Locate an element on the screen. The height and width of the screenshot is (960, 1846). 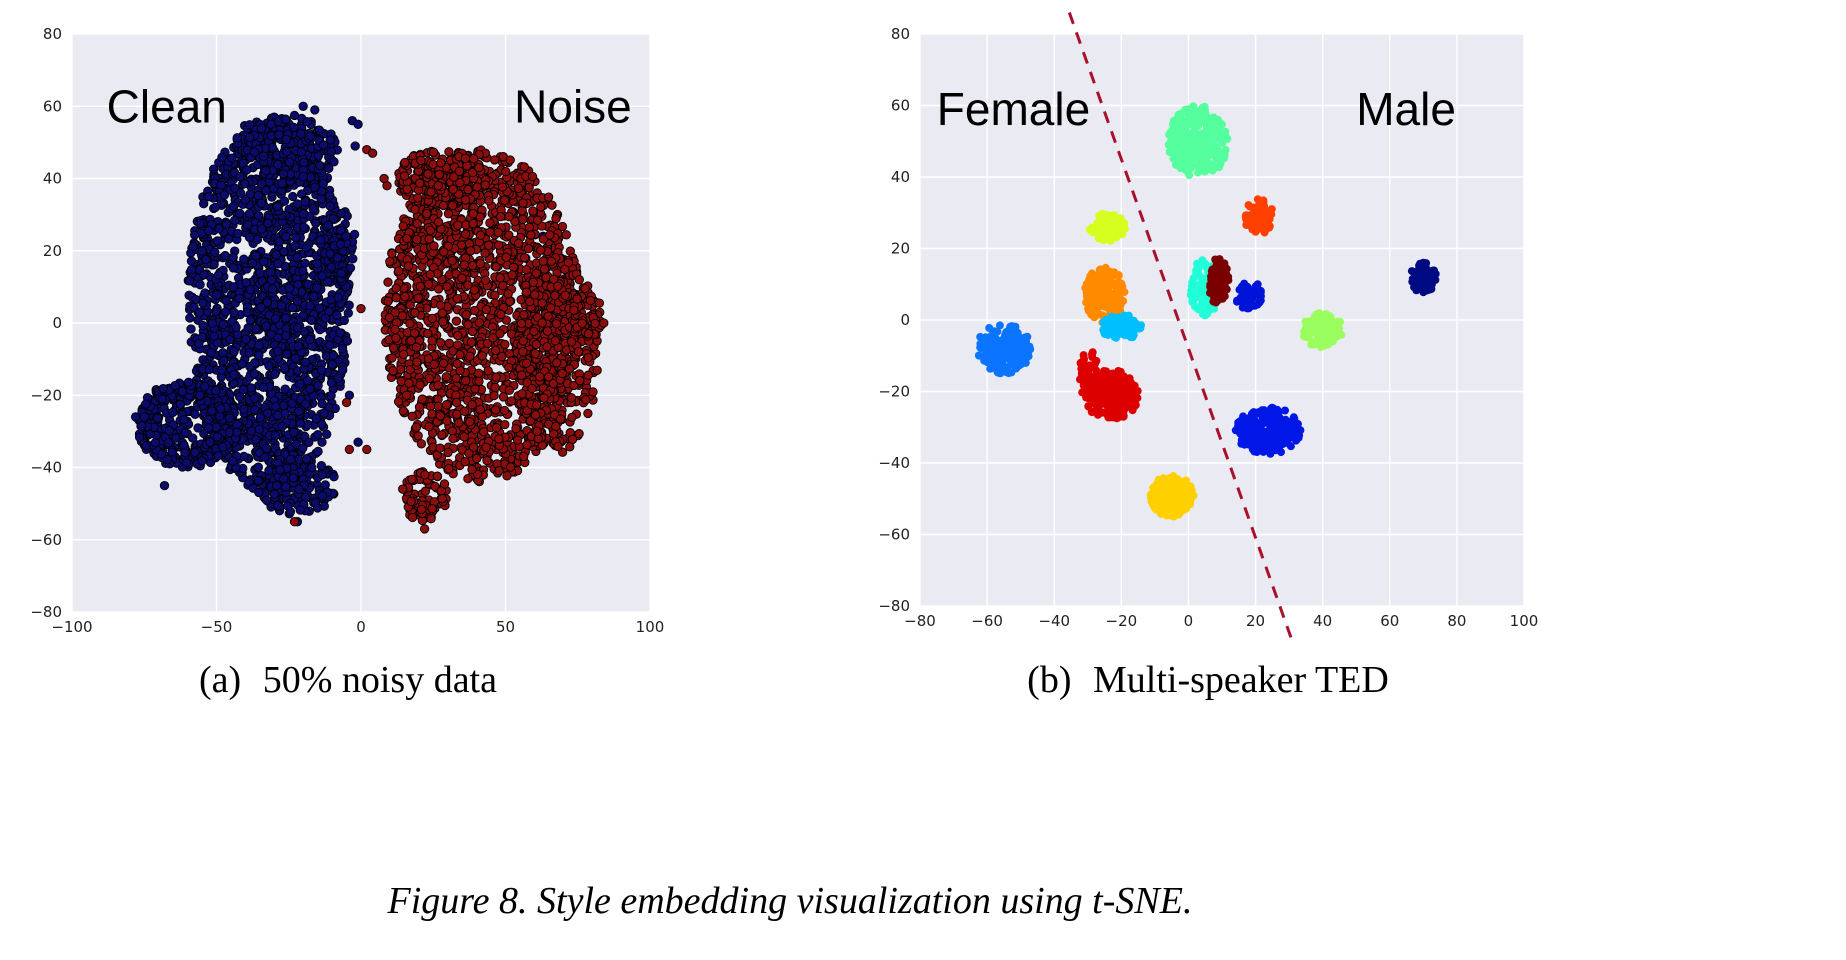
y-tick-label: −60 is located at coordinates (46, 540).